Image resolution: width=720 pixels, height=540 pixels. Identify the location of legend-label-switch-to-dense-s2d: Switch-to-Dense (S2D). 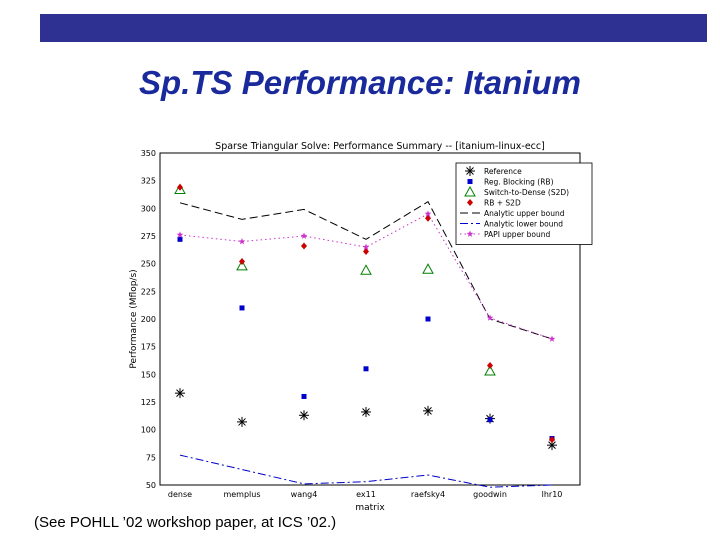
(526, 192).